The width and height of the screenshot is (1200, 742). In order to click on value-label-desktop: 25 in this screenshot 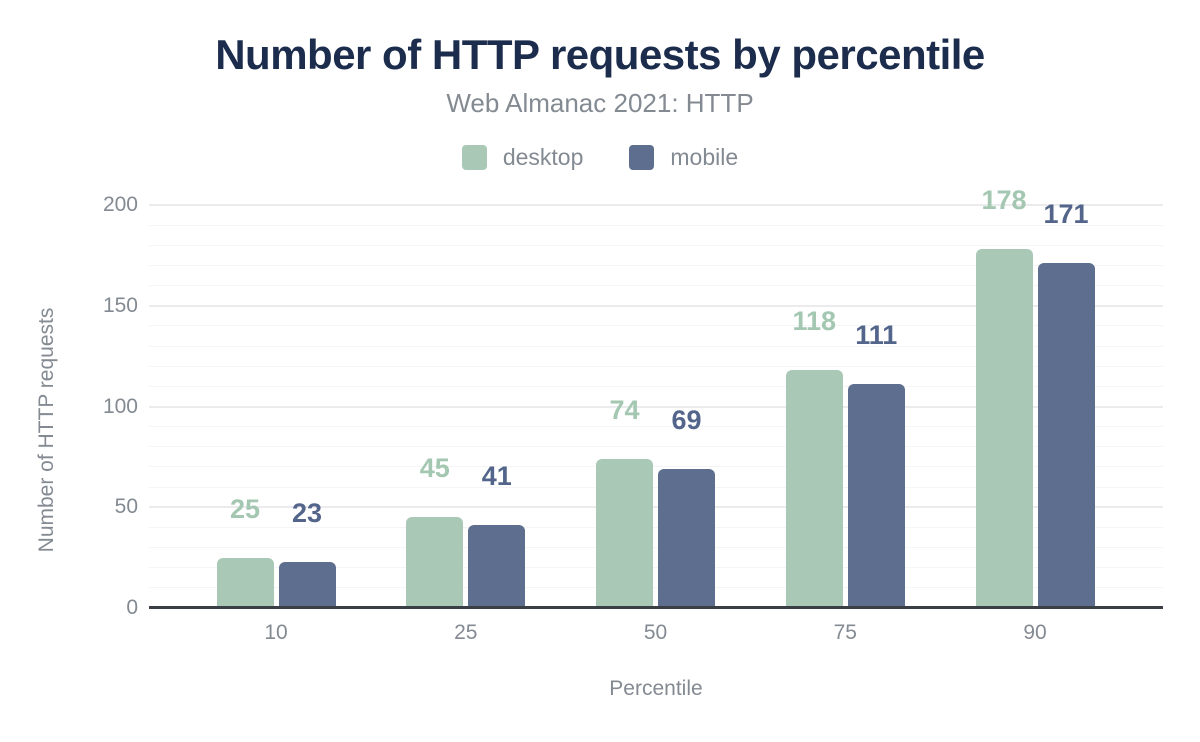, I will do `click(245, 508)`.